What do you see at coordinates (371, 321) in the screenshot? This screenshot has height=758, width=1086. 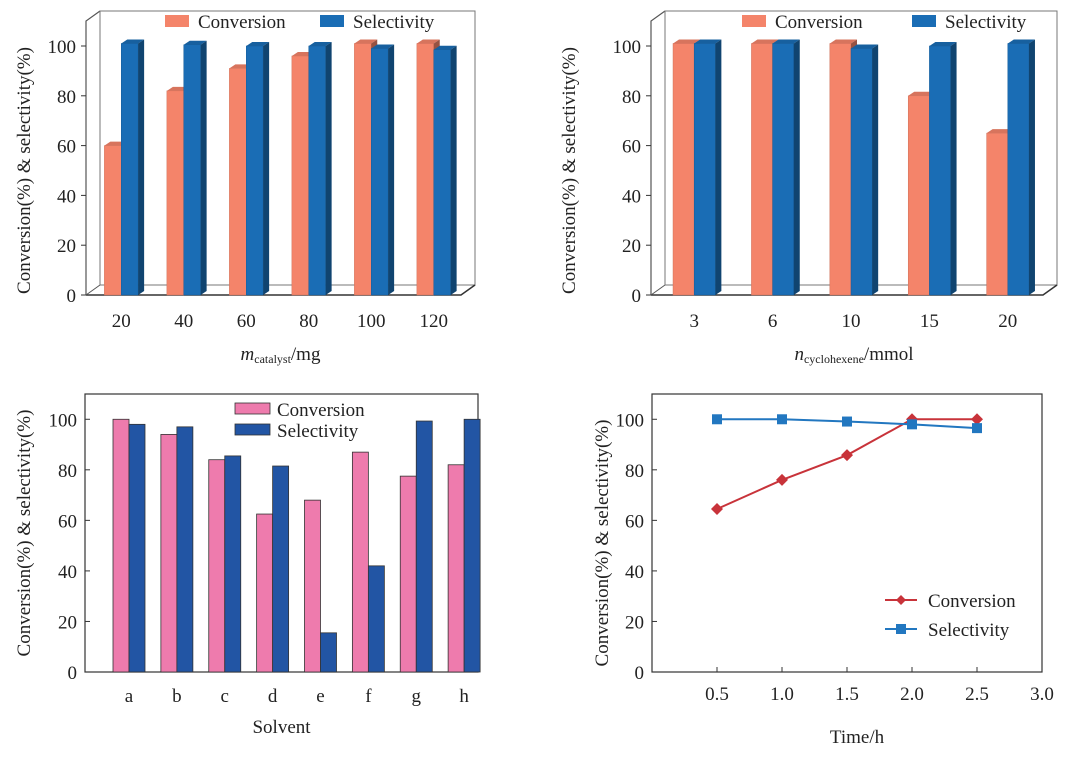 I see `x-tick-label: 100` at bounding box center [371, 321].